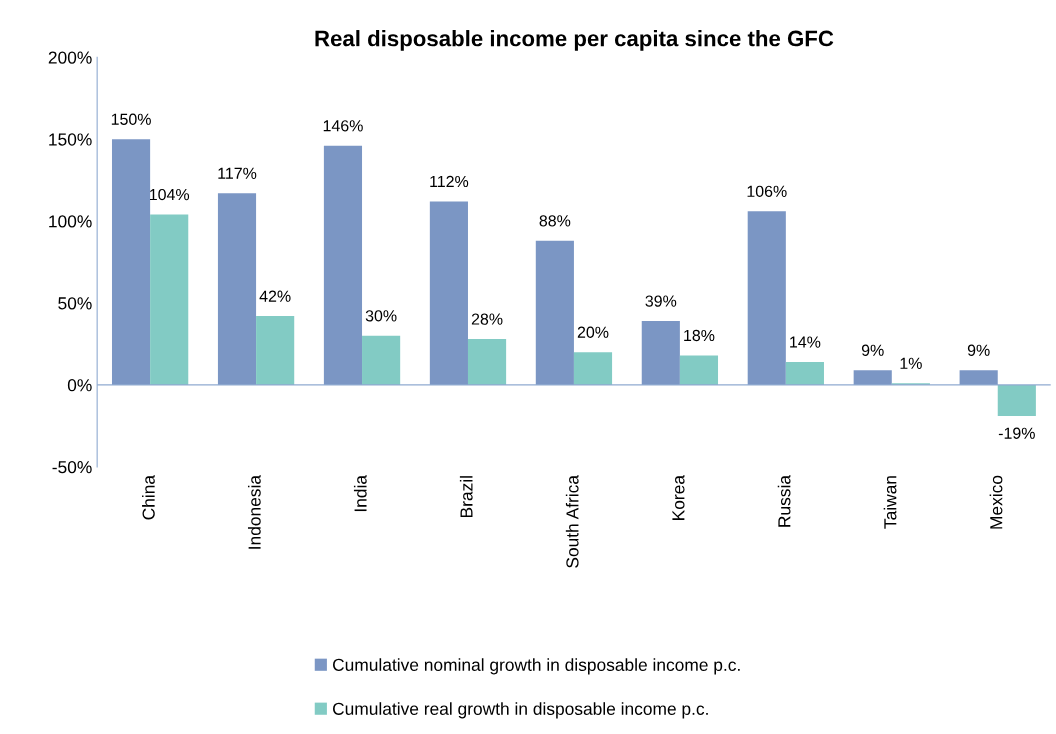 This screenshot has height=734, width=1056. I want to click on x-tick-label: India, so click(360, 493).